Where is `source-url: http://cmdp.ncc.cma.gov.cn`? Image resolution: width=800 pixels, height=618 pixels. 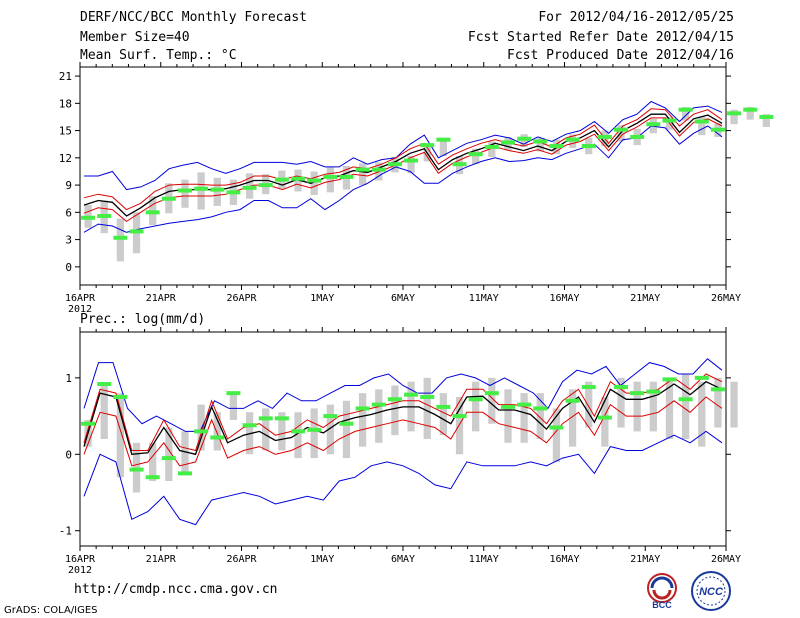
source-url: http://cmdp.ncc.cma.gov.cn is located at coordinates (176, 589).